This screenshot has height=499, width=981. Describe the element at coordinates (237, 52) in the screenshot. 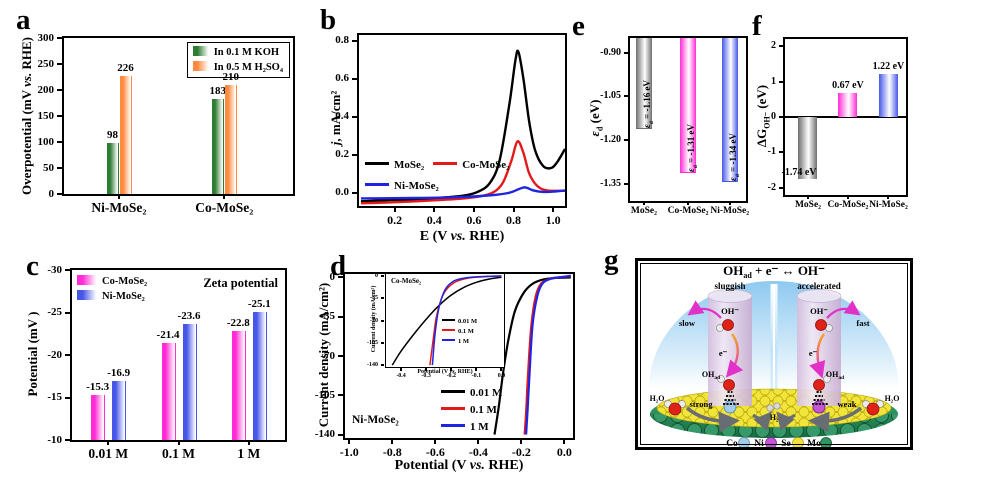

I see `legend-item-koh: In 0.1 M KOH` at that location.